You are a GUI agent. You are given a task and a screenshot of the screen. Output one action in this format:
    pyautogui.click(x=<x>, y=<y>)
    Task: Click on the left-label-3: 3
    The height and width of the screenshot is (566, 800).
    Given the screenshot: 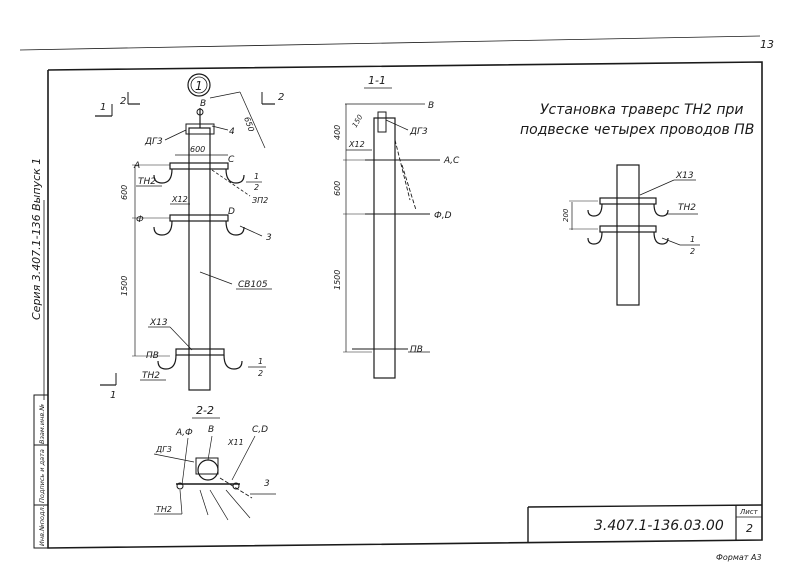 What is the action you would take?
    pyautogui.click(x=269, y=238)
    